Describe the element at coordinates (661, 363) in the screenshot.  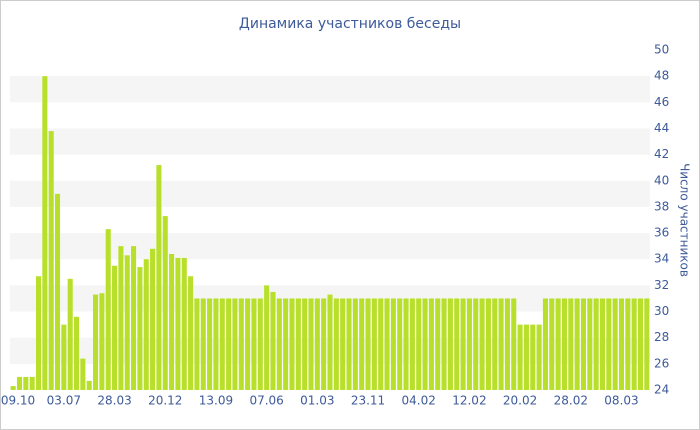
I see `y-tick-label: 26` at that location.